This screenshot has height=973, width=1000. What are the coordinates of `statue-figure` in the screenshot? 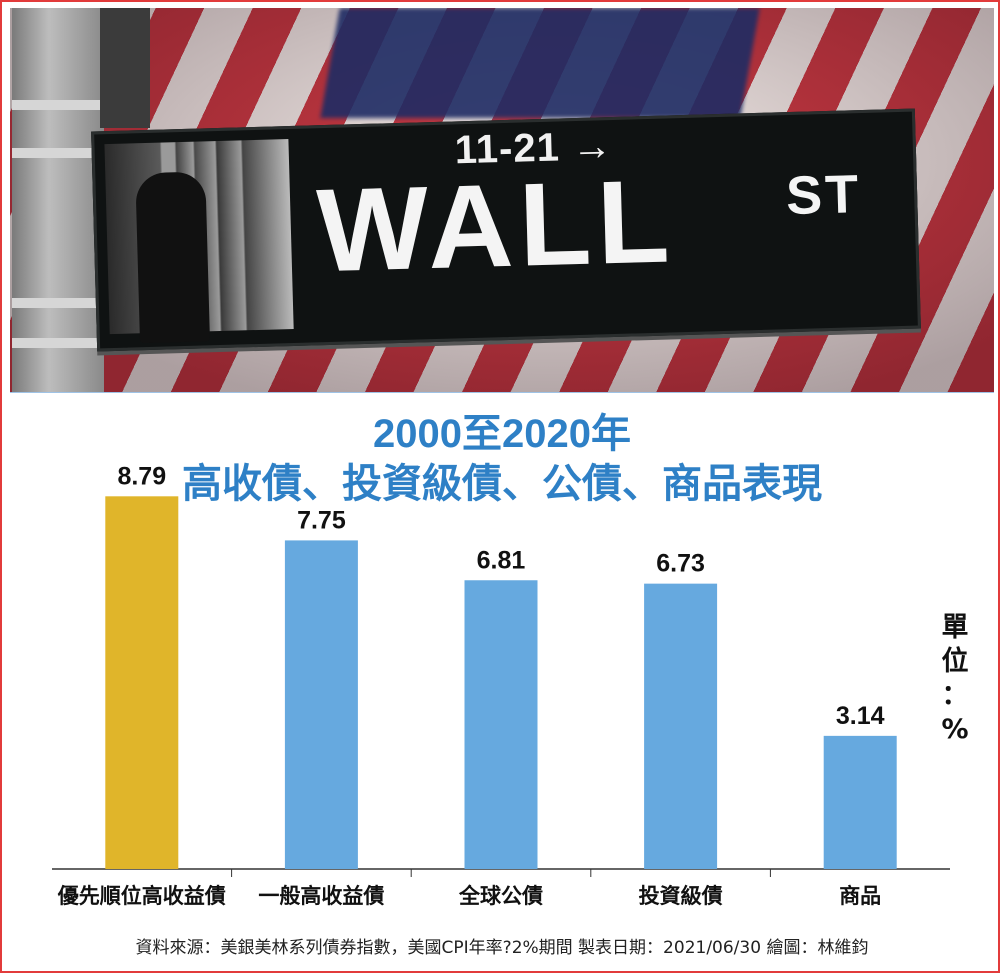 It's located at (172, 257).